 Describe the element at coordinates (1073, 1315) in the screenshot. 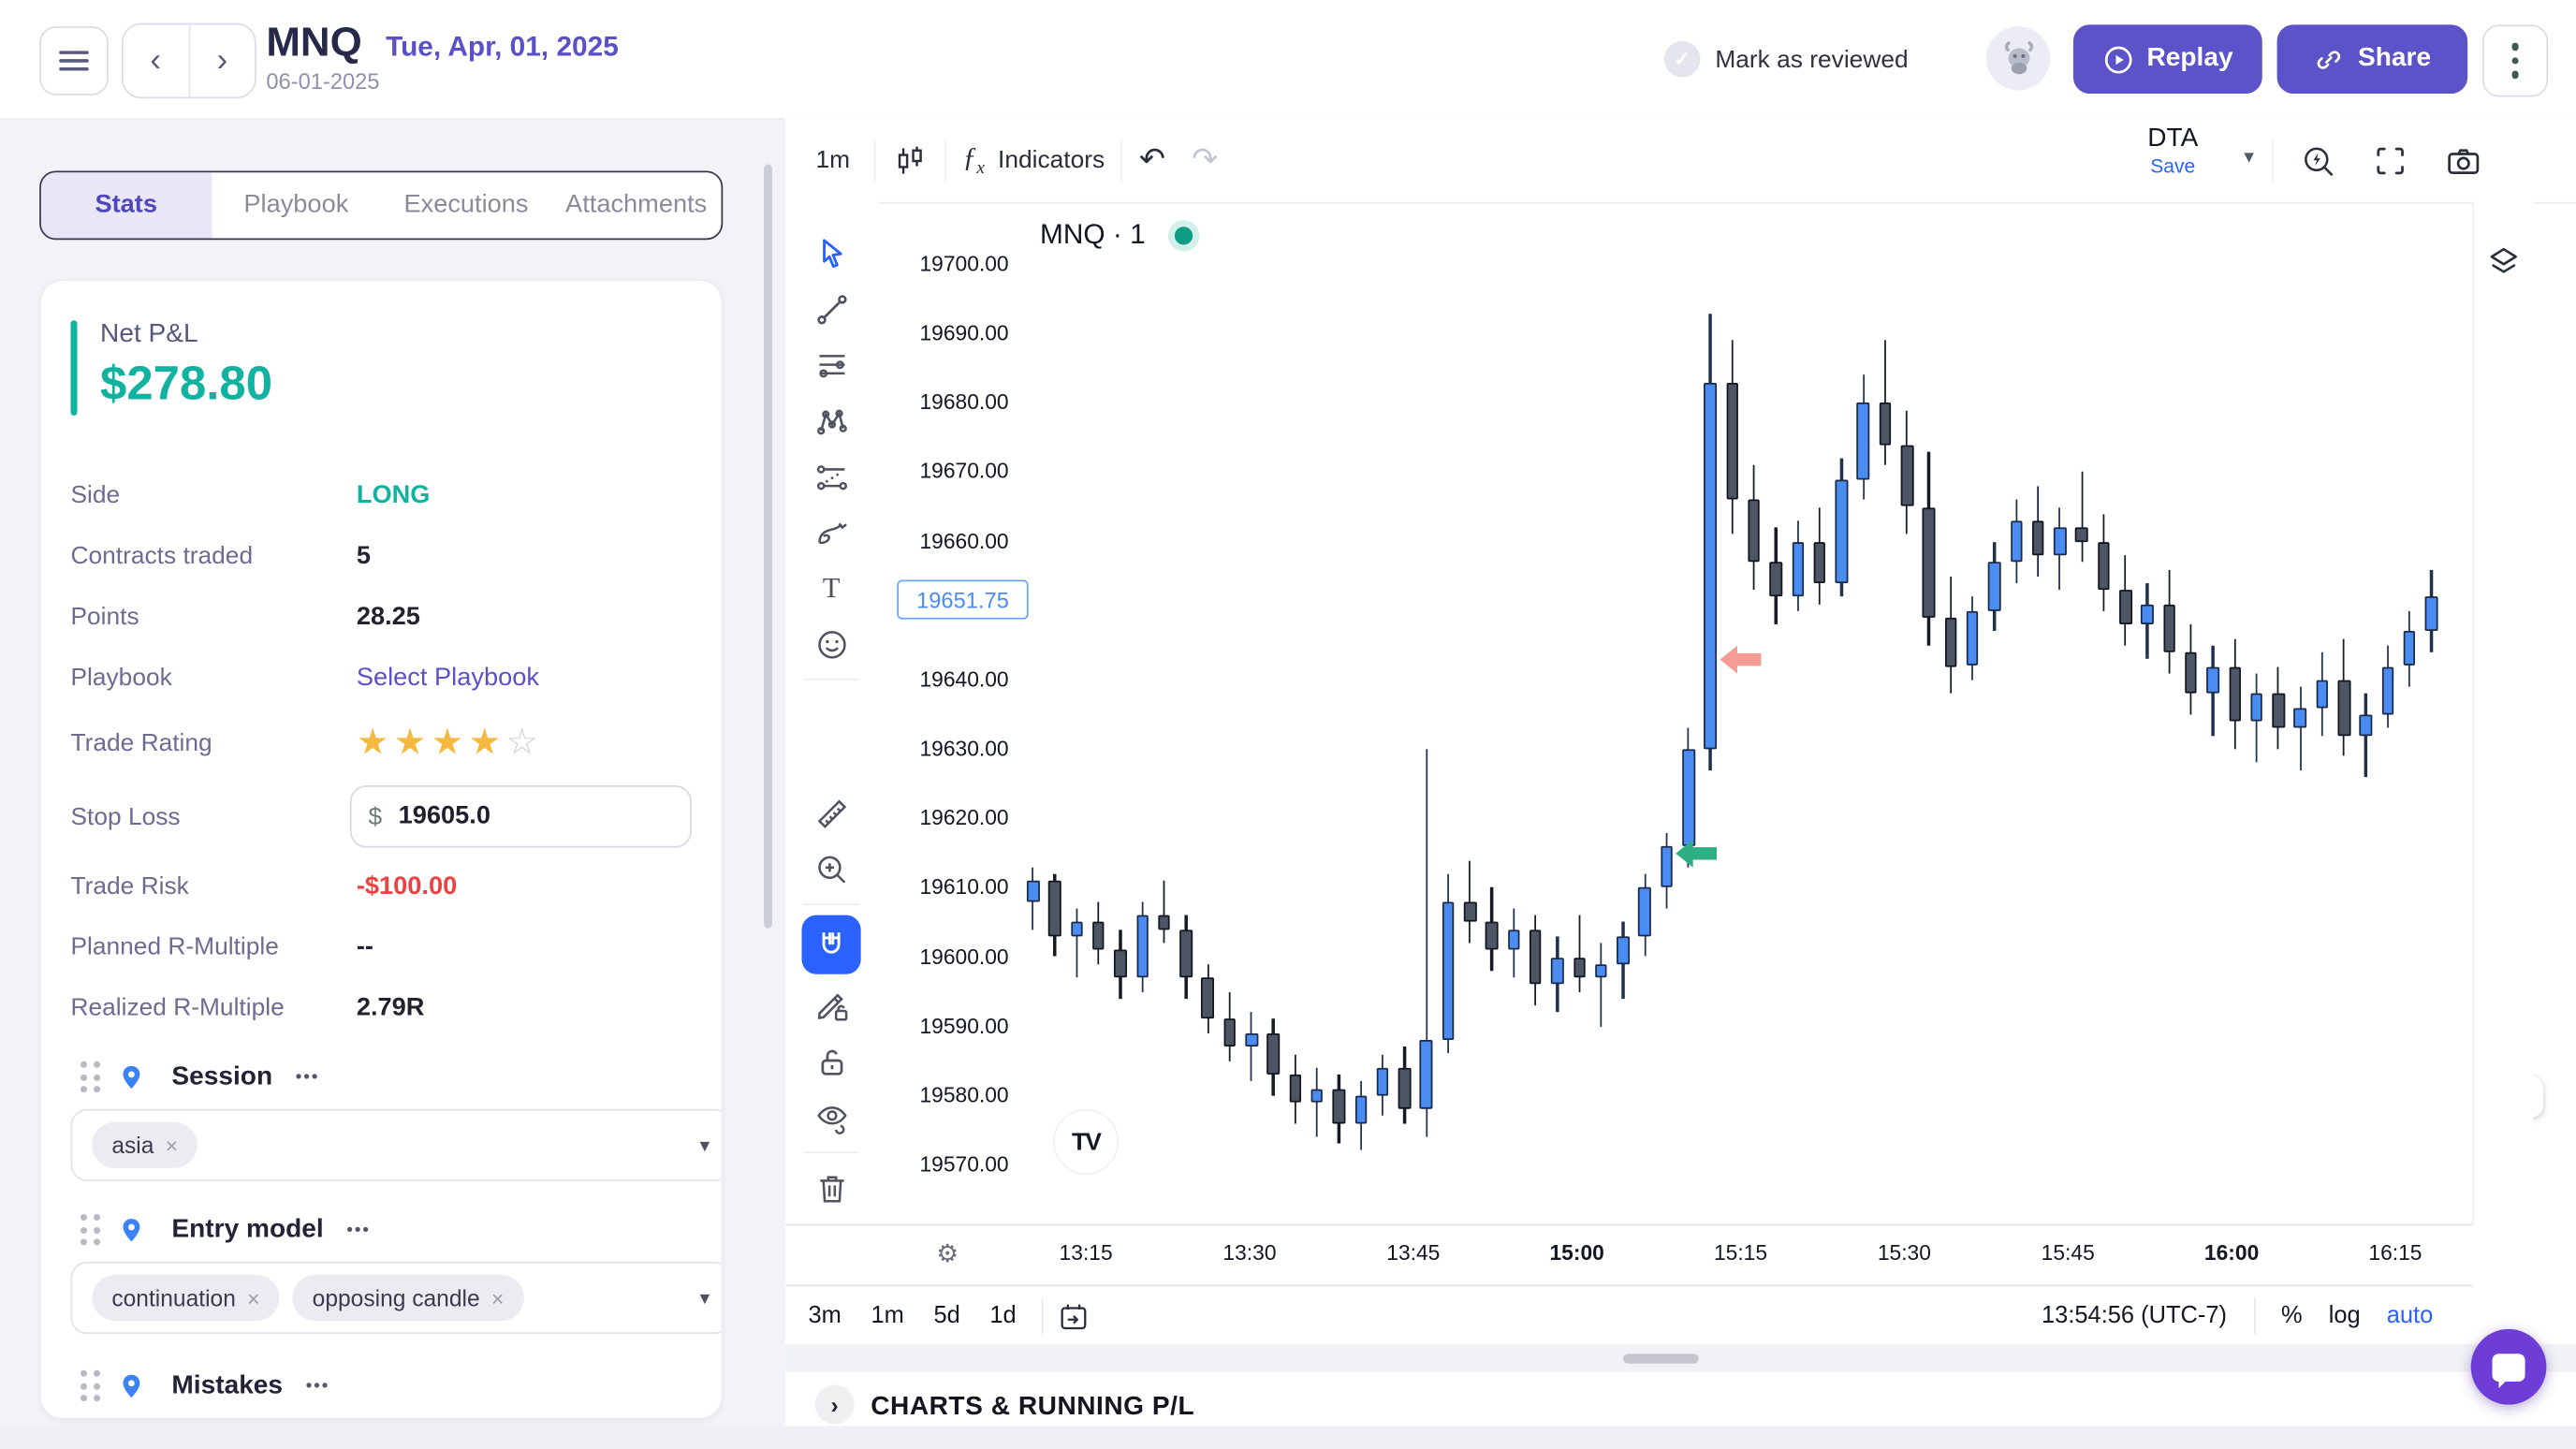

I see `go-to-date-button` at that location.